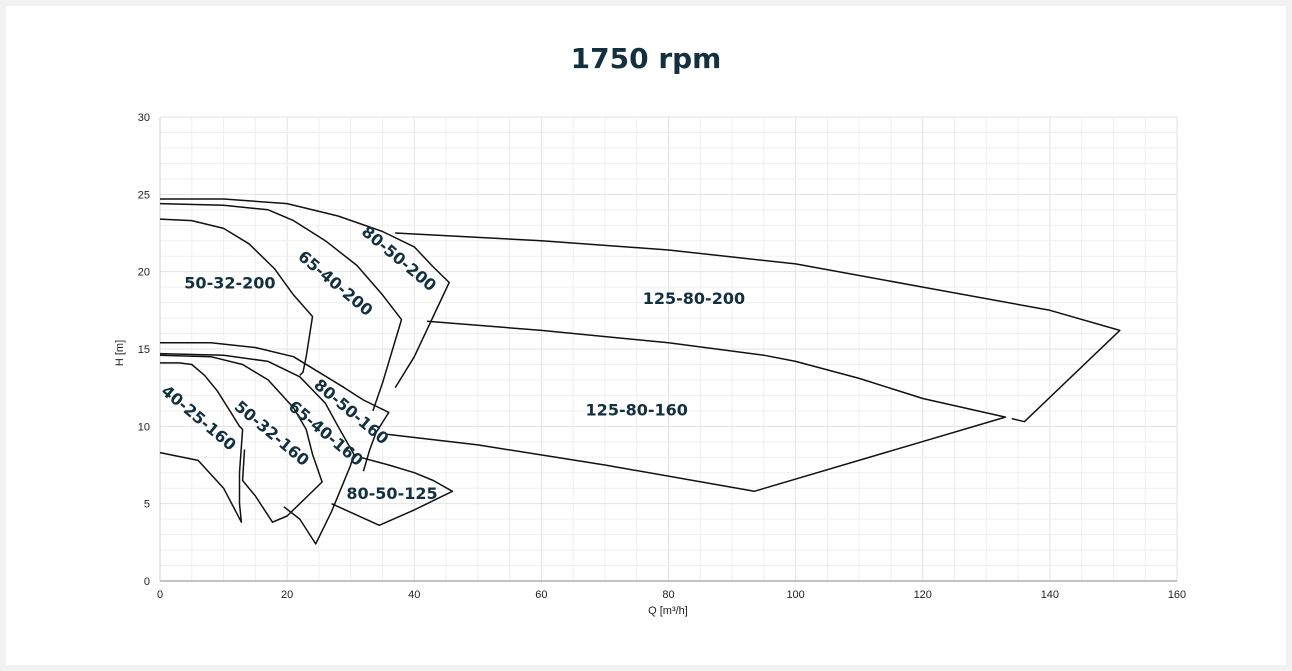 Image resolution: width=1292 pixels, height=671 pixels. Describe the element at coordinates (229, 283) in the screenshot. I see `region-label-50-32-200: 50-32-200` at that location.